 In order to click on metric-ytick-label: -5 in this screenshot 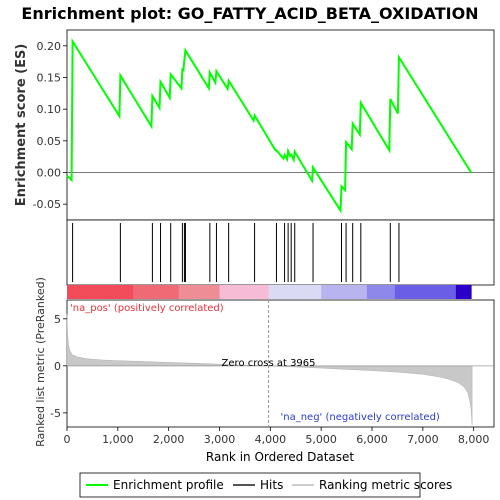, I will do `click(55, 413)`.